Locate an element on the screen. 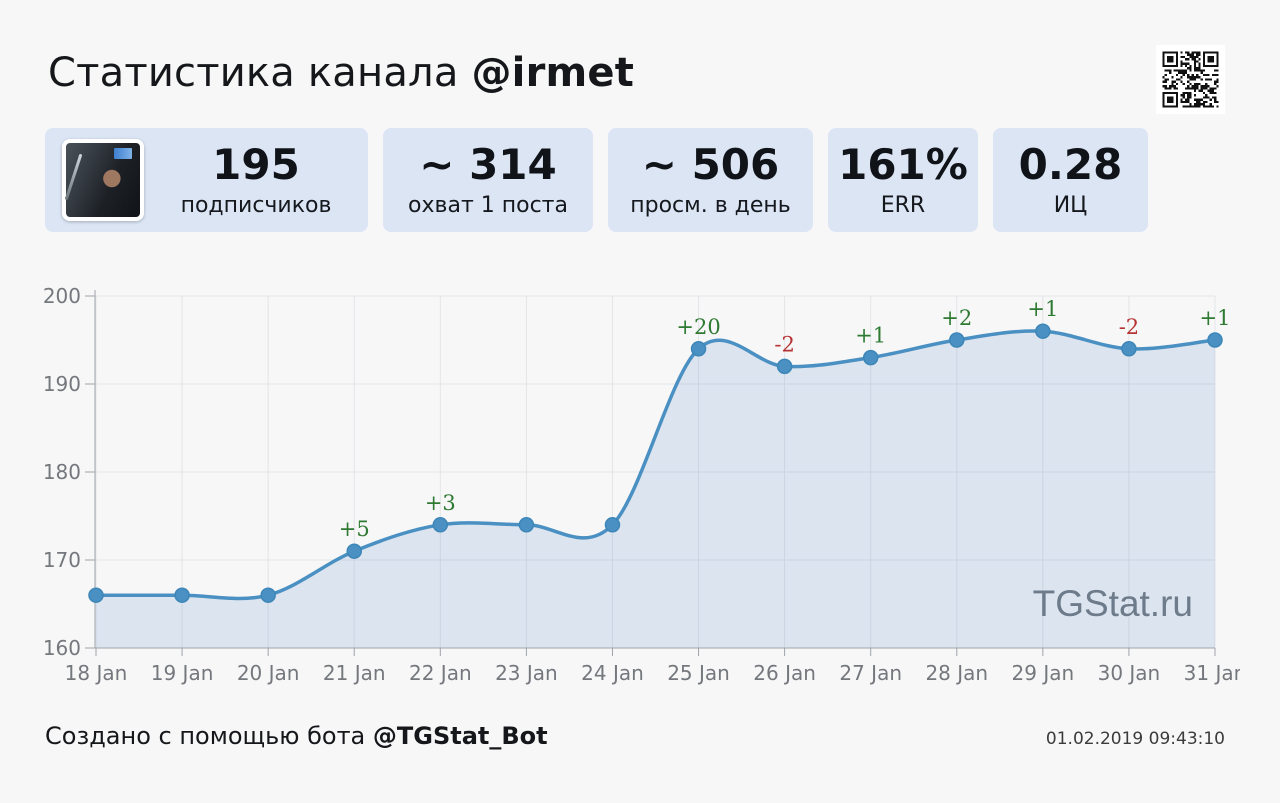  bot-handle: @TGStat_Bot is located at coordinates (460, 736).